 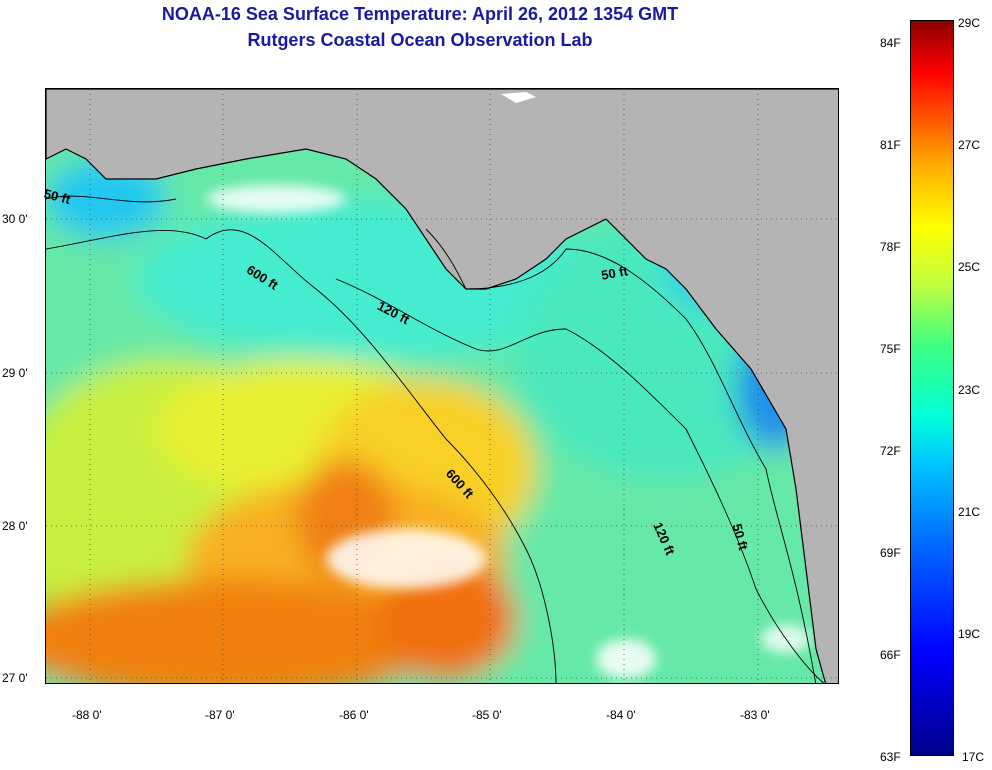 I want to click on colorbar-celsius-label: 17C, so click(x=973, y=757).